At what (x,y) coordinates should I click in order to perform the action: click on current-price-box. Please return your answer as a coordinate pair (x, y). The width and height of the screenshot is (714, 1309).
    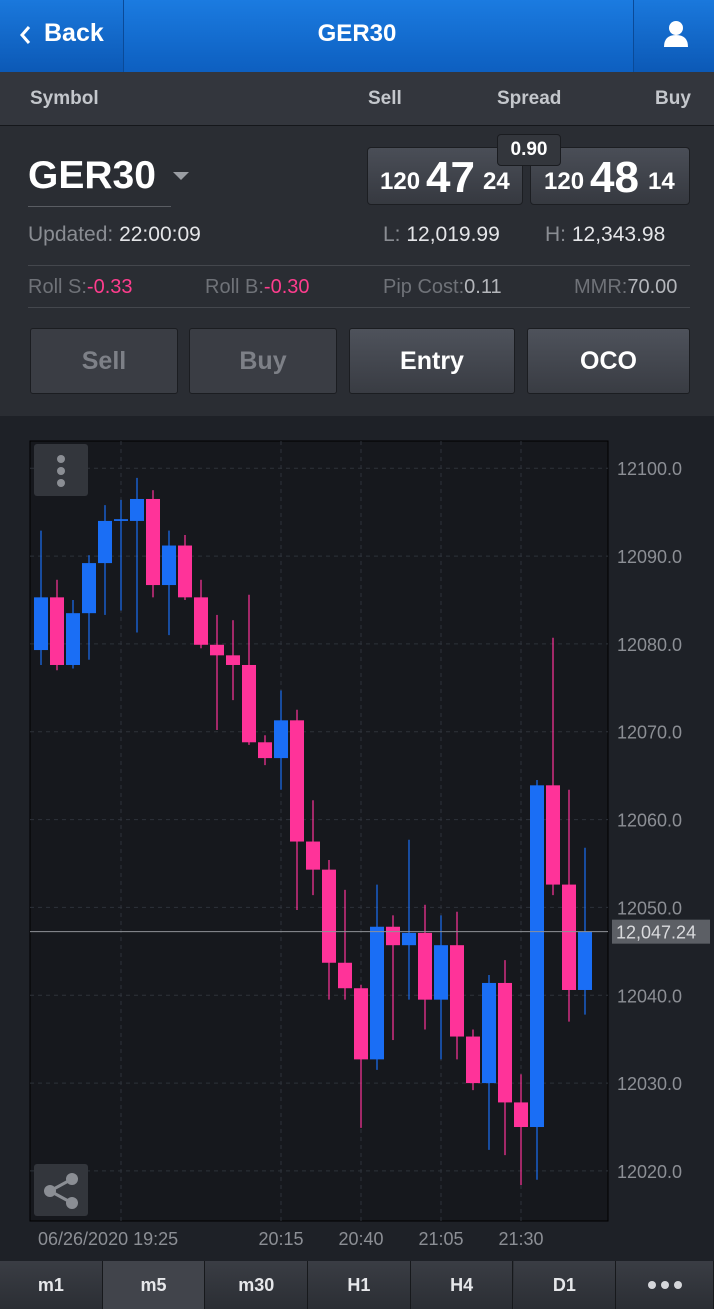
    Looking at the image, I should click on (661, 931).